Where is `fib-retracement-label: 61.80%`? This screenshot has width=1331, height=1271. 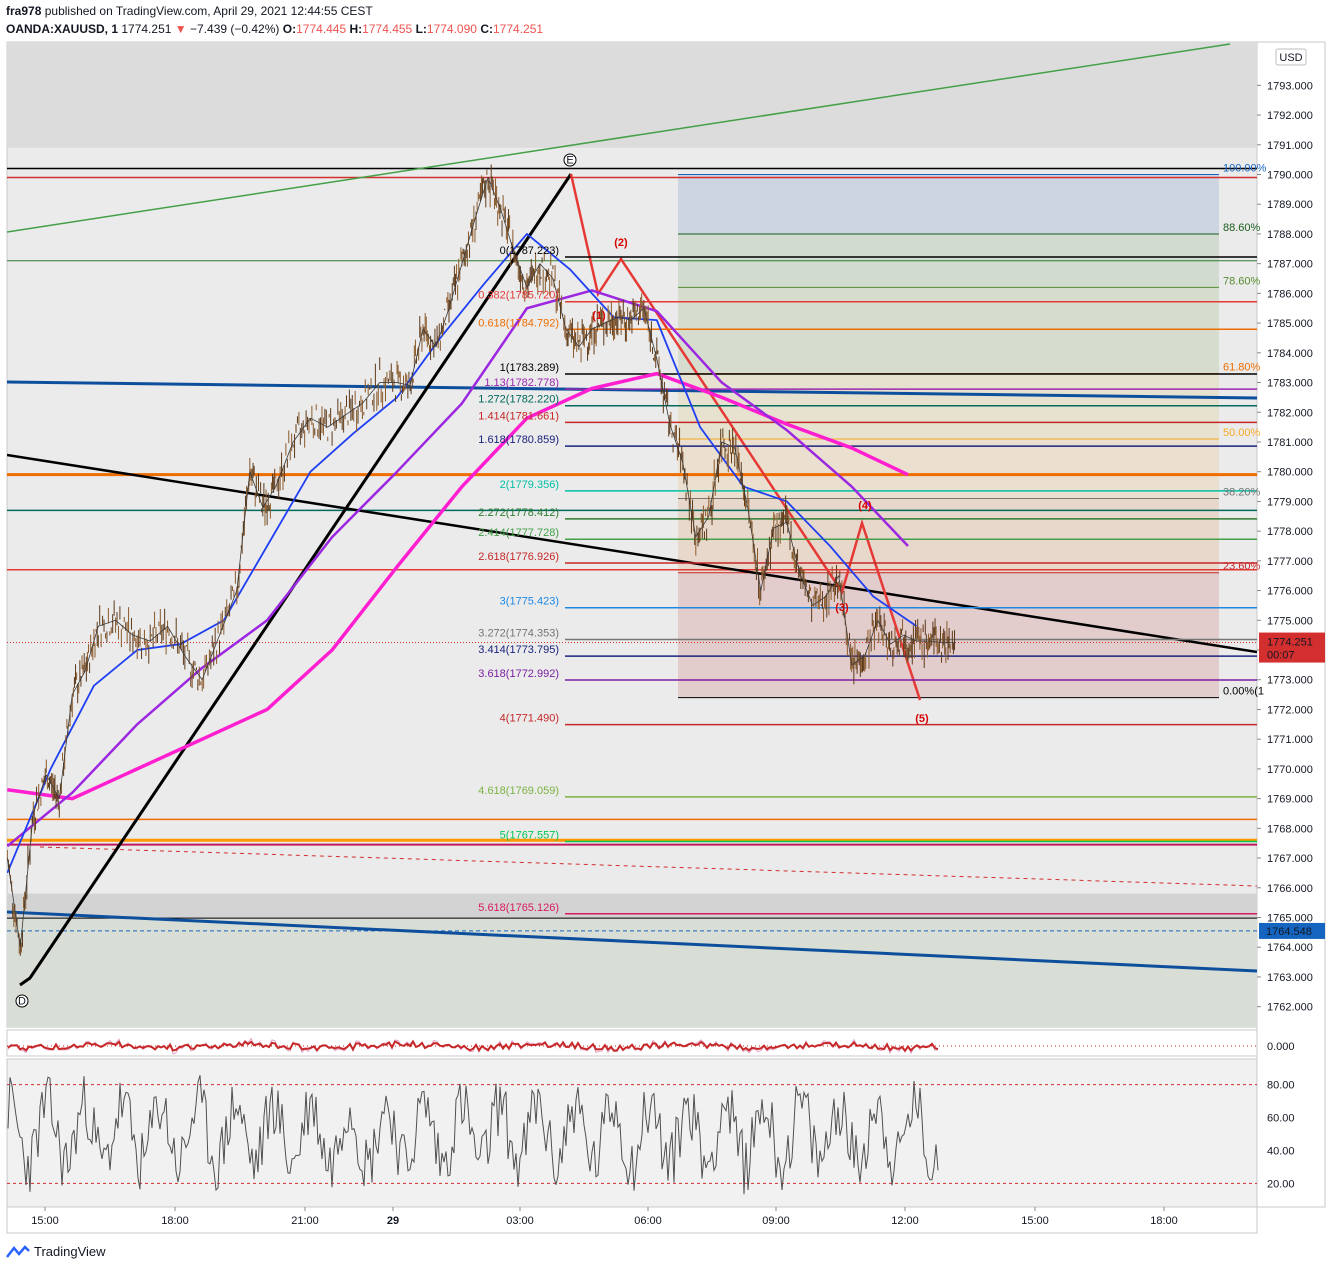 fib-retracement-label: 61.80% is located at coordinates (1242, 368).